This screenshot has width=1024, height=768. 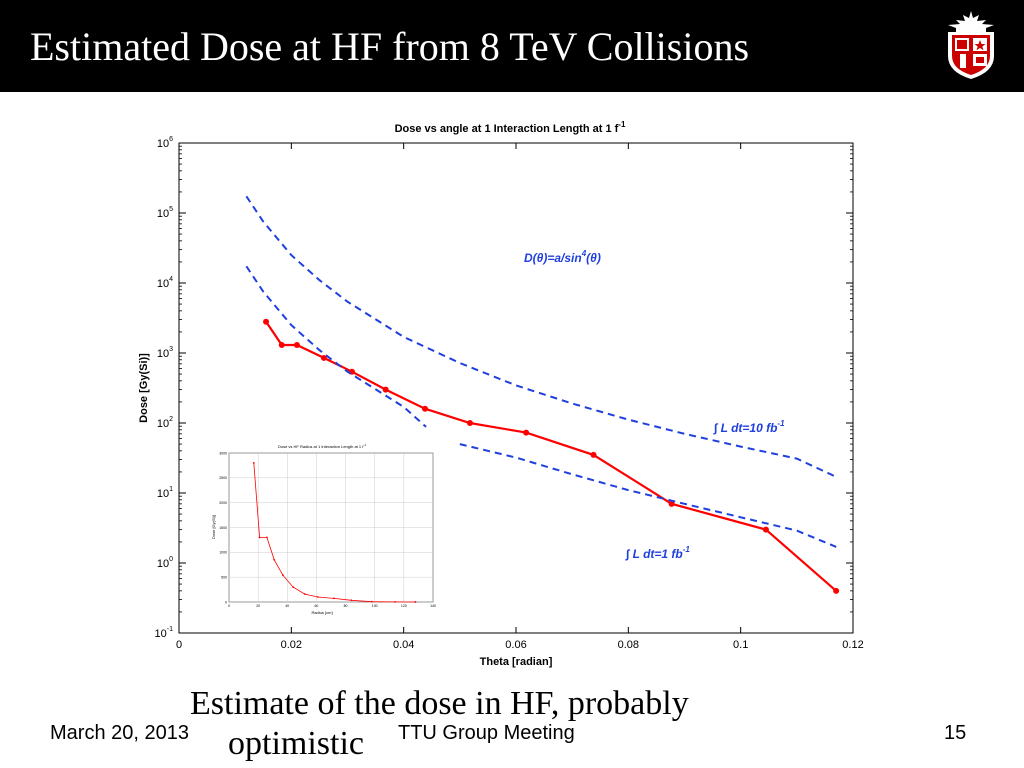 What do you see at coordinates (628, 645) in the screenshot?
I see `main-x-tick-label: 0.08` at bounding box center [628, 645].